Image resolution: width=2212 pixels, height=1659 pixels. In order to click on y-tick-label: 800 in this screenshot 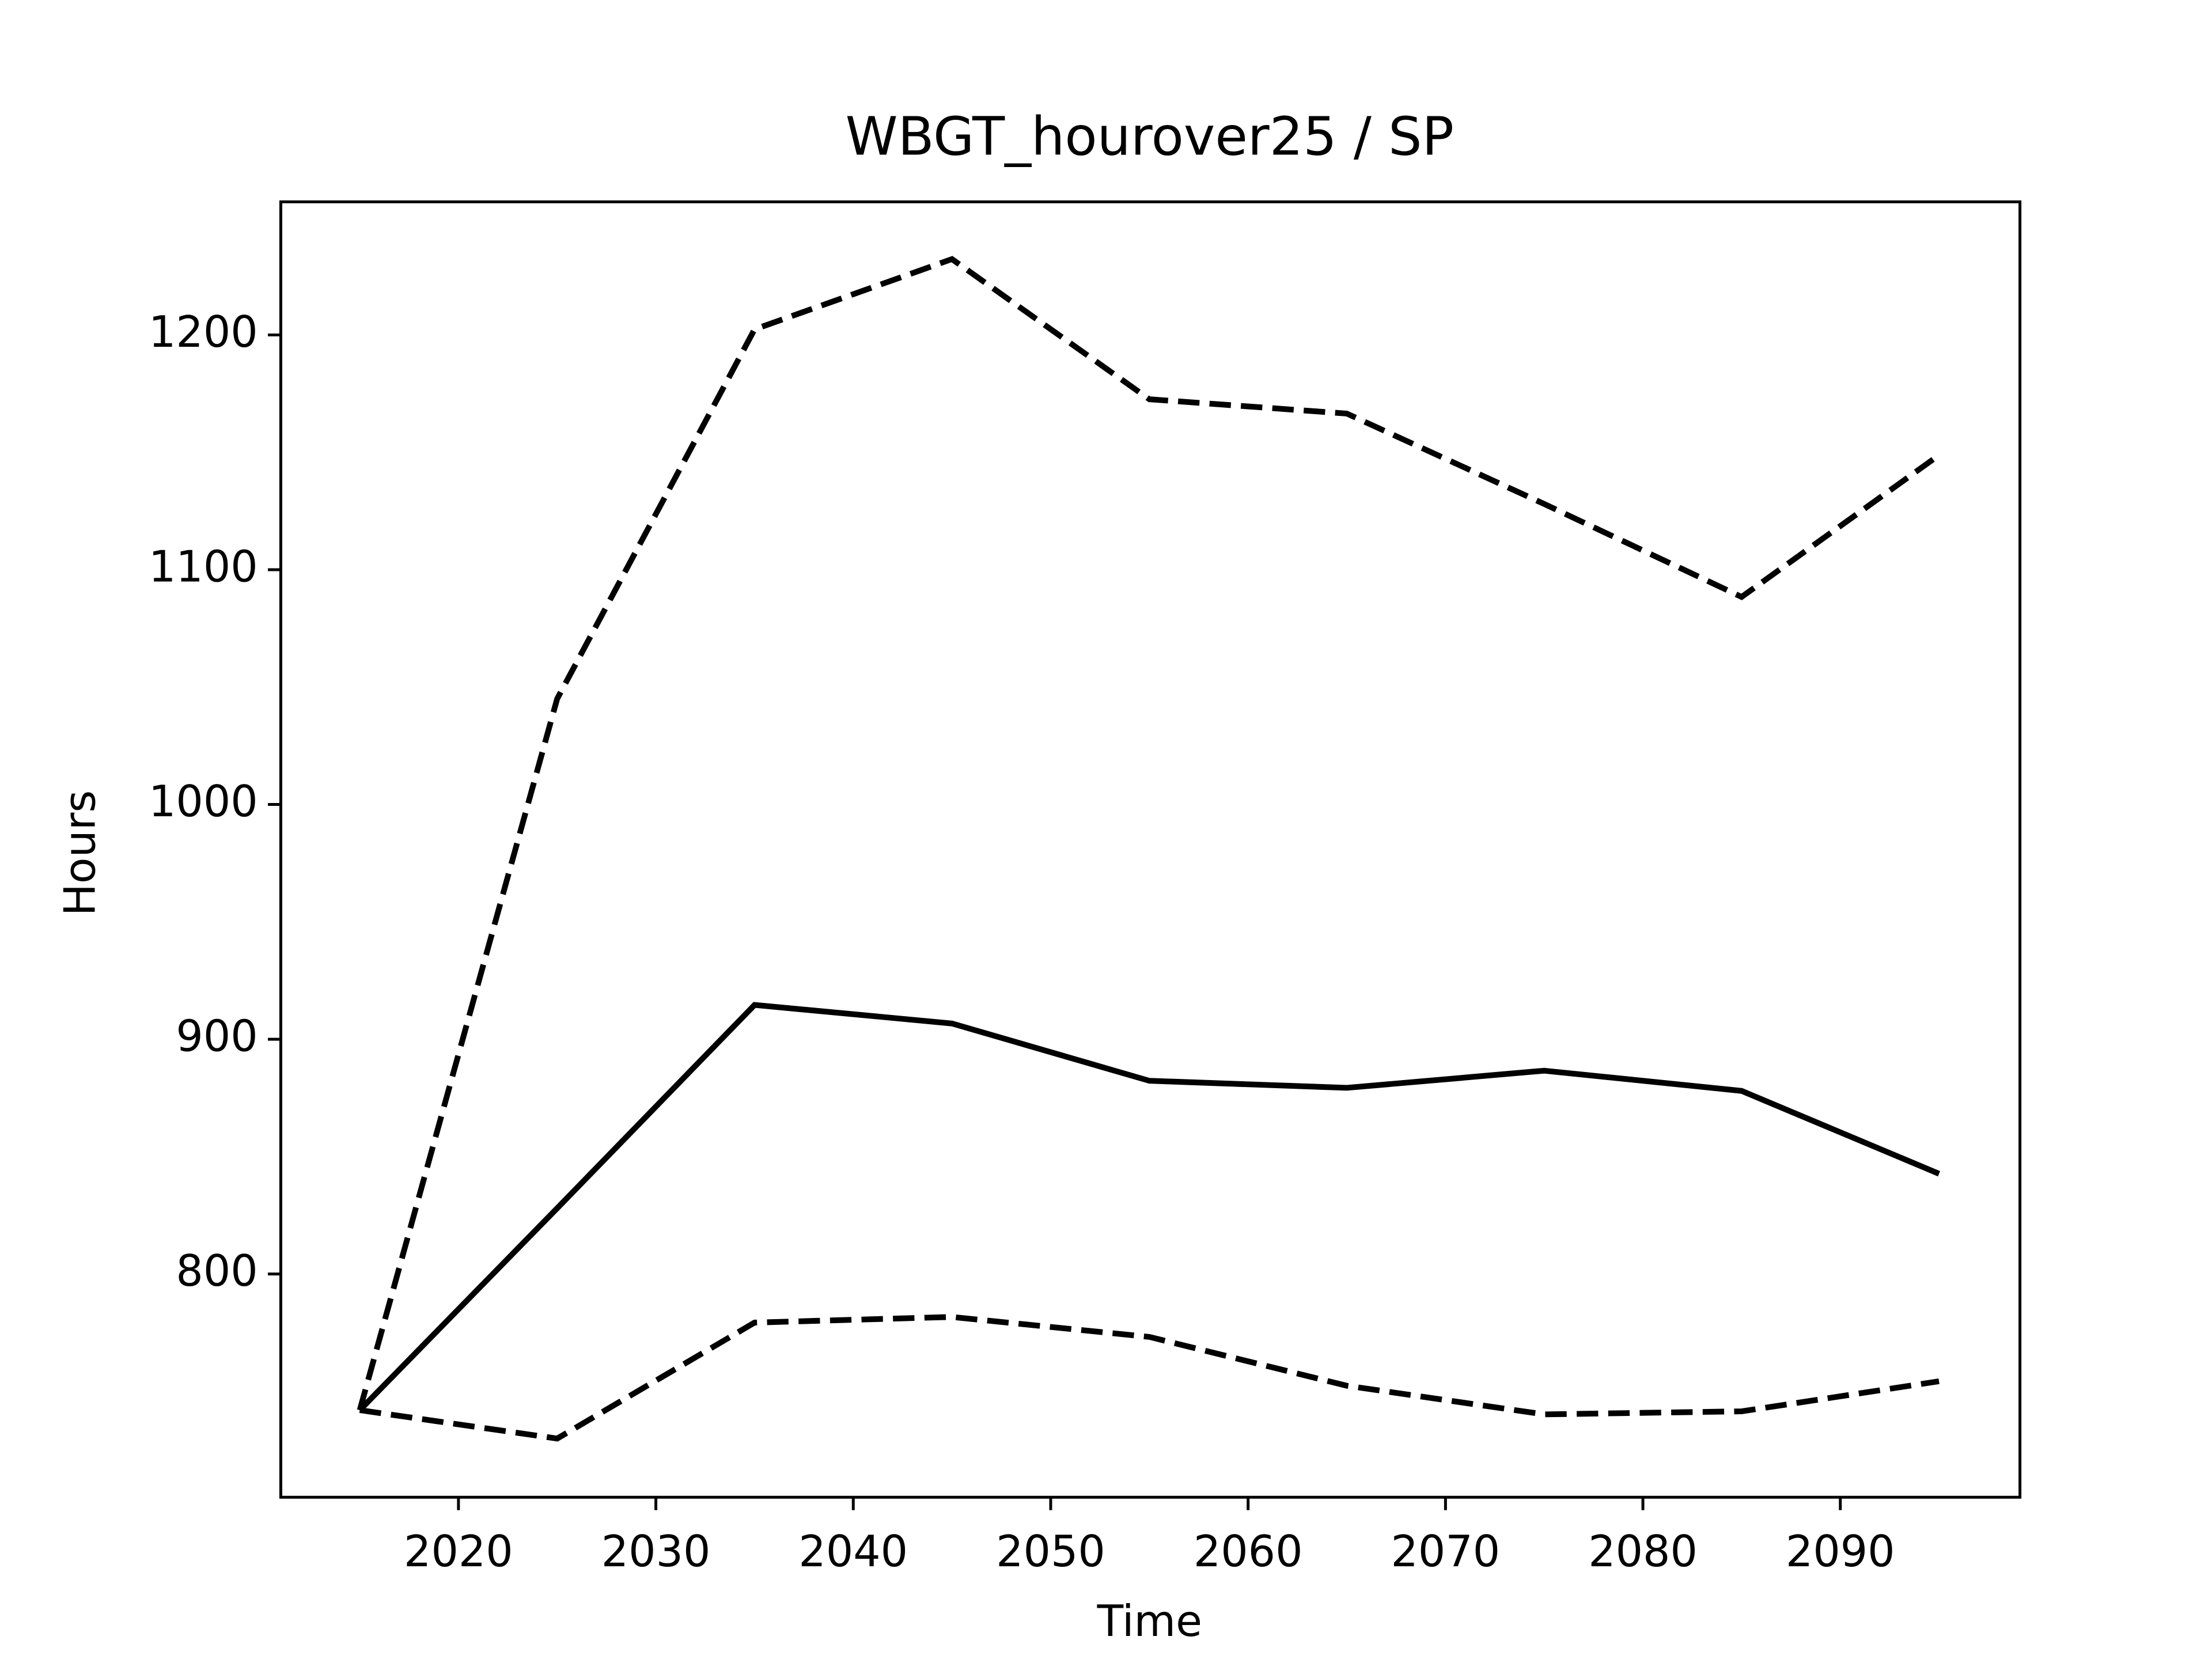, I will do `click(216, 1271)`.